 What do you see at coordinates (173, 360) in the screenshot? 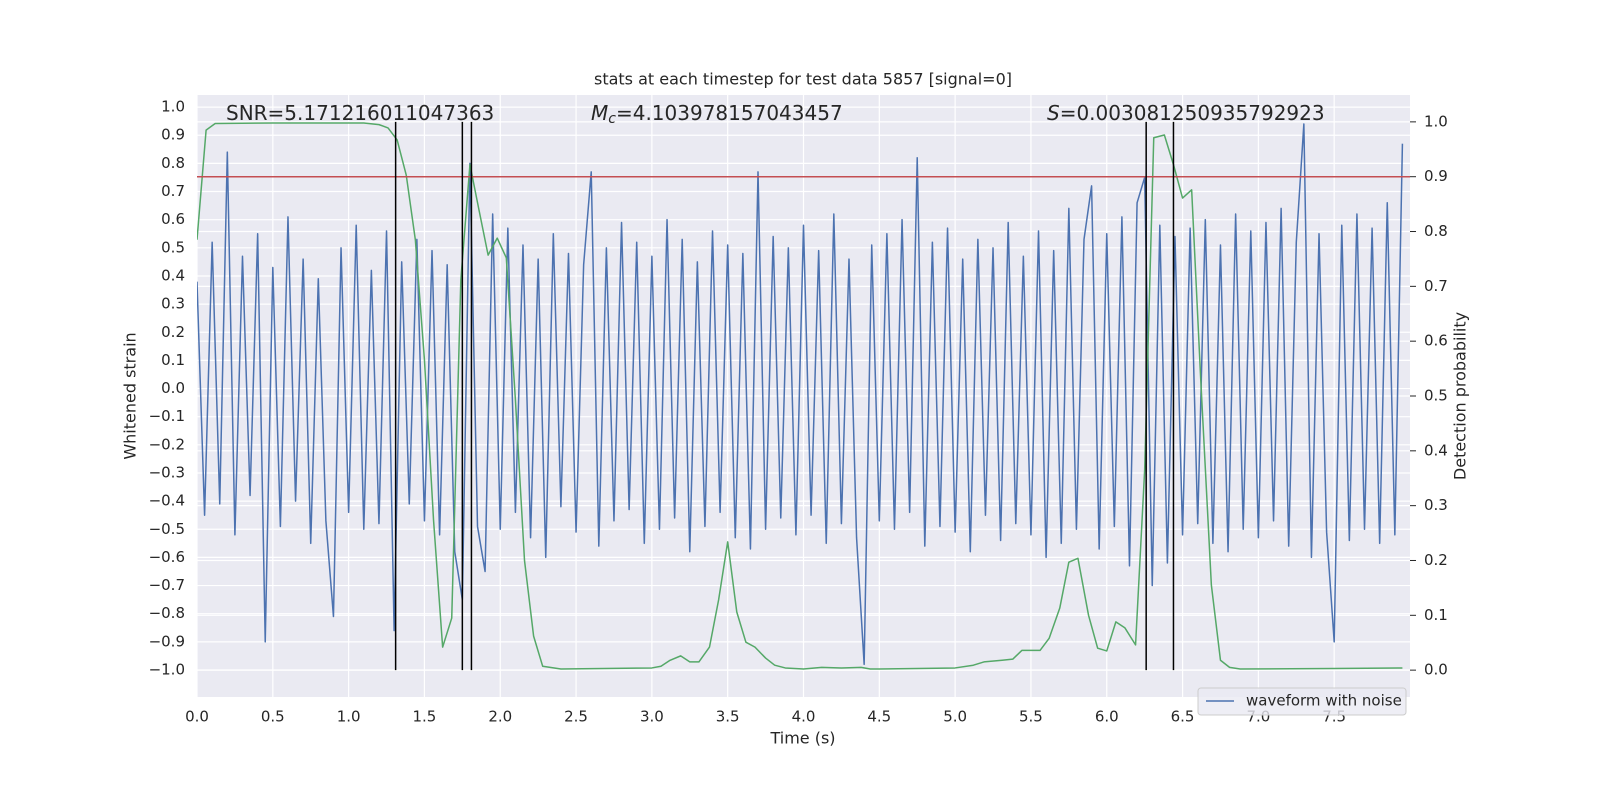
I see `y-tick-label: 0.1` at bounding box center [173, 360].